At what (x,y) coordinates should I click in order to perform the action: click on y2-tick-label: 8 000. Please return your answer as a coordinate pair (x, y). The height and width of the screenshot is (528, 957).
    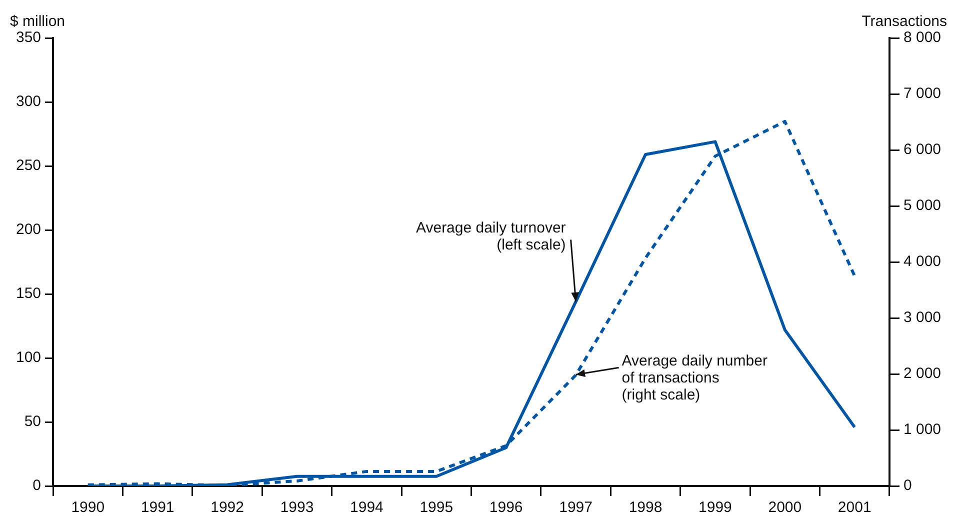
    Looking at the image, I should click on (922, 37).